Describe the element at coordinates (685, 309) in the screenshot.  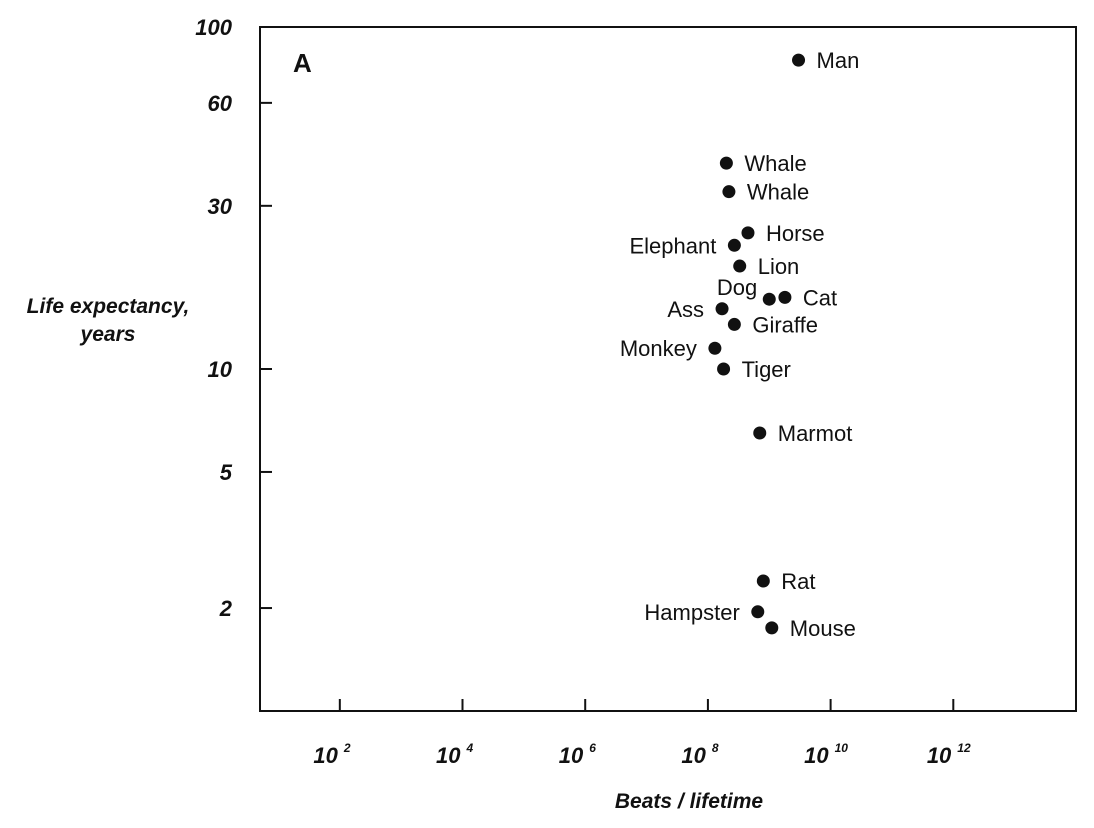
I see `data-point-label: Ass` at that location.